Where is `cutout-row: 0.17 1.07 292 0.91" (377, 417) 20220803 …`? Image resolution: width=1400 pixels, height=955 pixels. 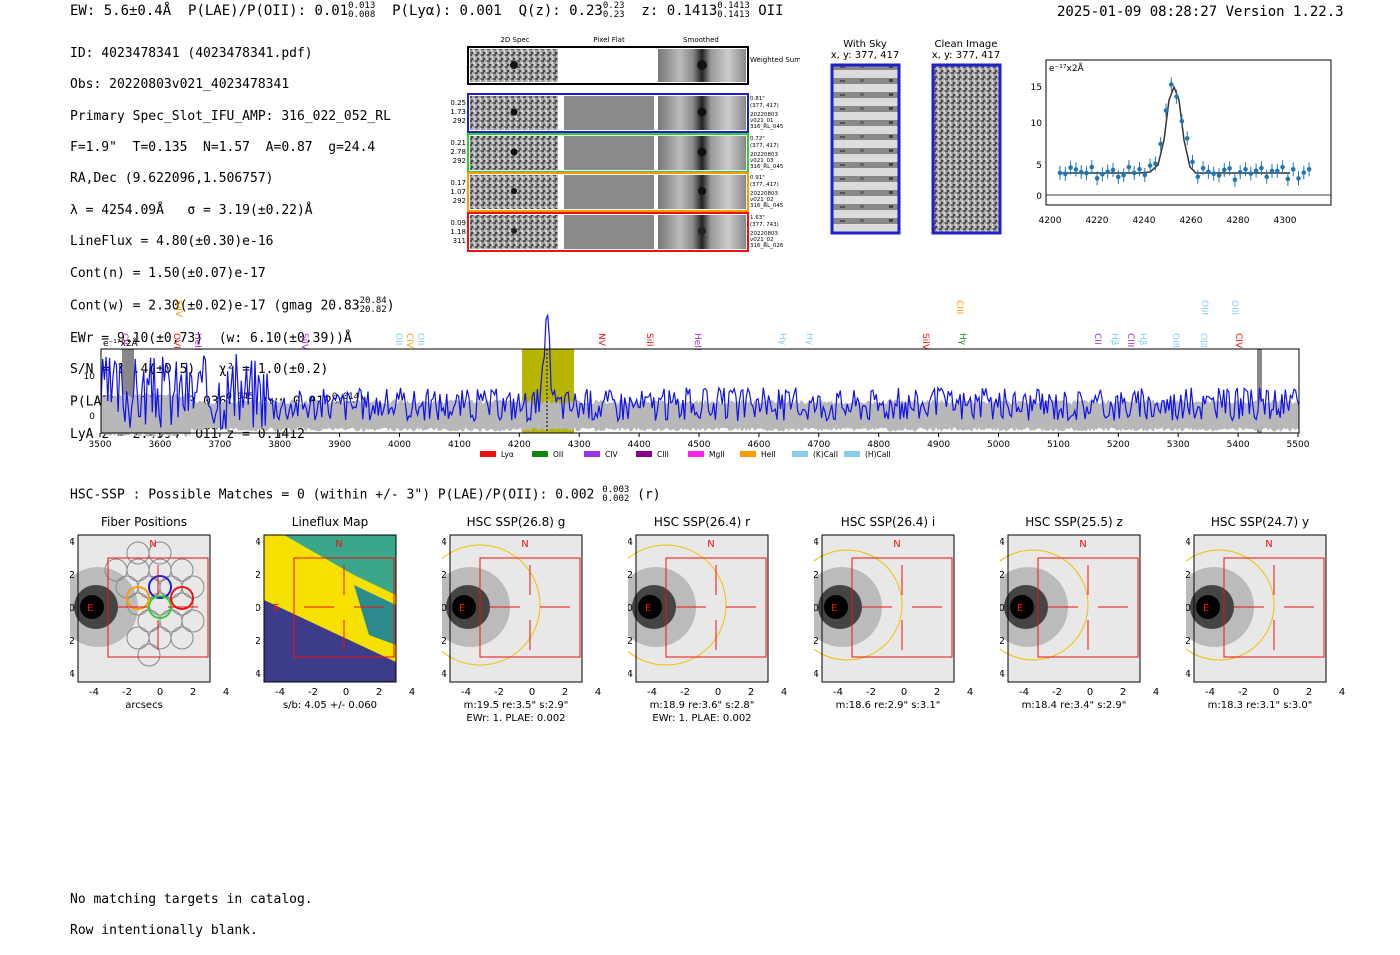 cutout-row: 0.17 1.07 292 0.91" (377, 417) 20220803 … is located at coordinates (617, 192).